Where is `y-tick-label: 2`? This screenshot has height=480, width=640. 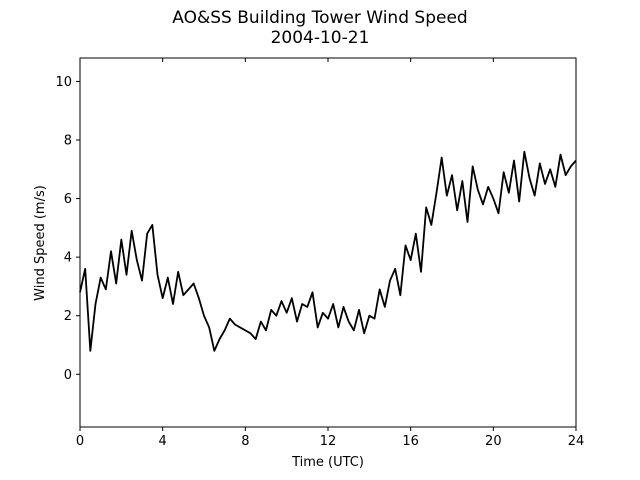
y-tick-label: 2 is located at coordinates (68, 316).